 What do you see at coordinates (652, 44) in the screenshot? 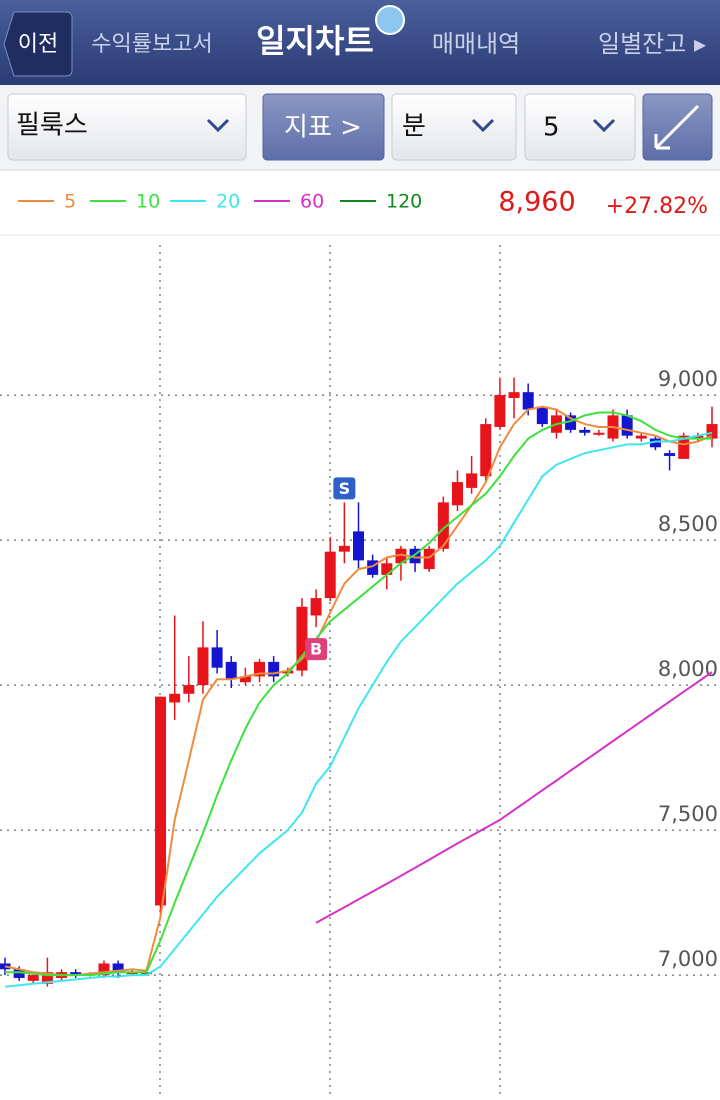
I see `tab: 일별잔고 ▸` at bounding box center [652, 44].